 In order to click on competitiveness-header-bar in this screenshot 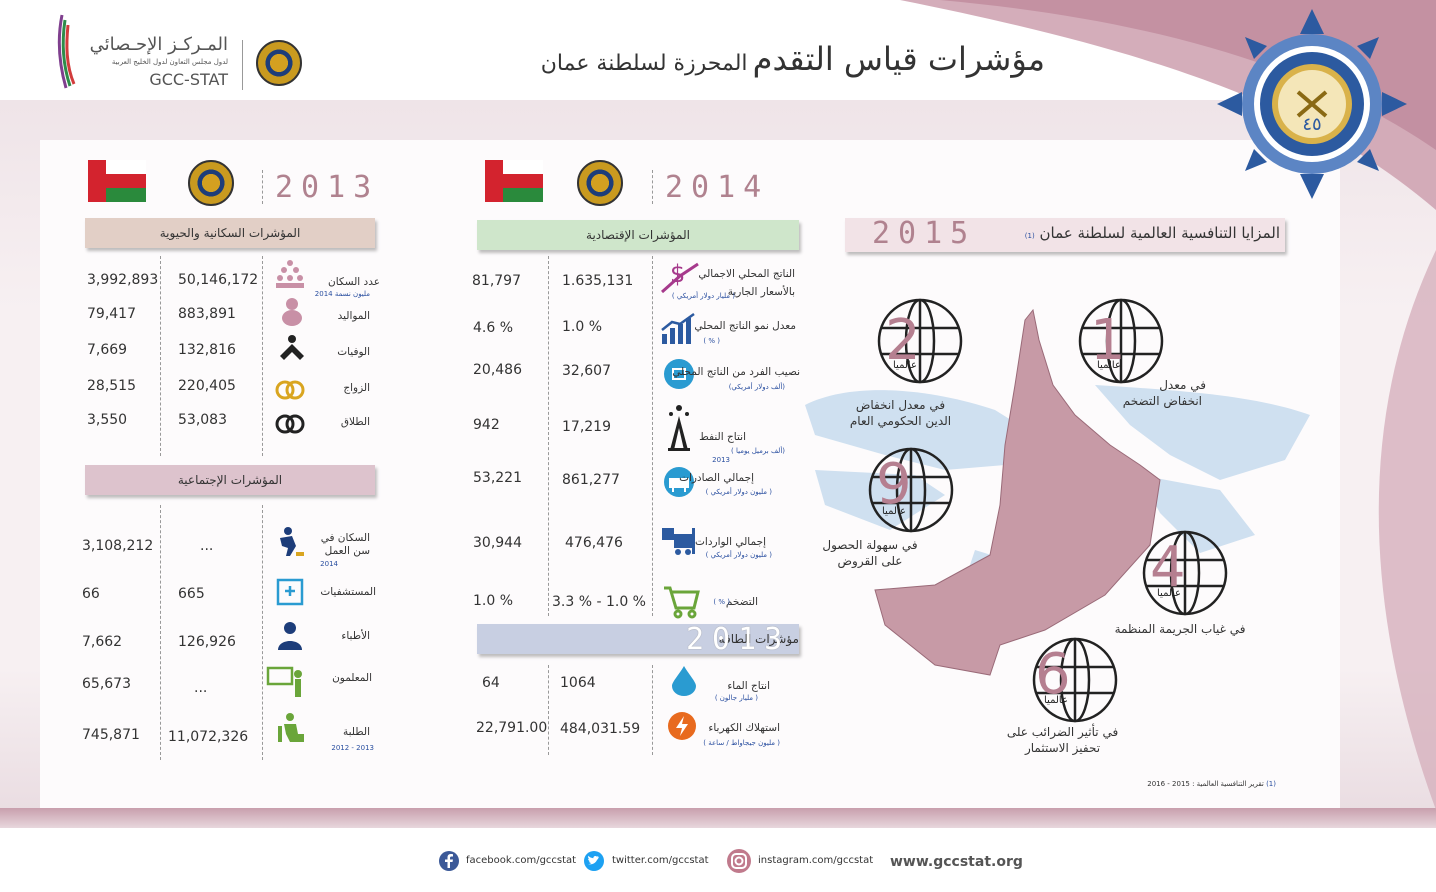, I will do `click(1065, 235)`.